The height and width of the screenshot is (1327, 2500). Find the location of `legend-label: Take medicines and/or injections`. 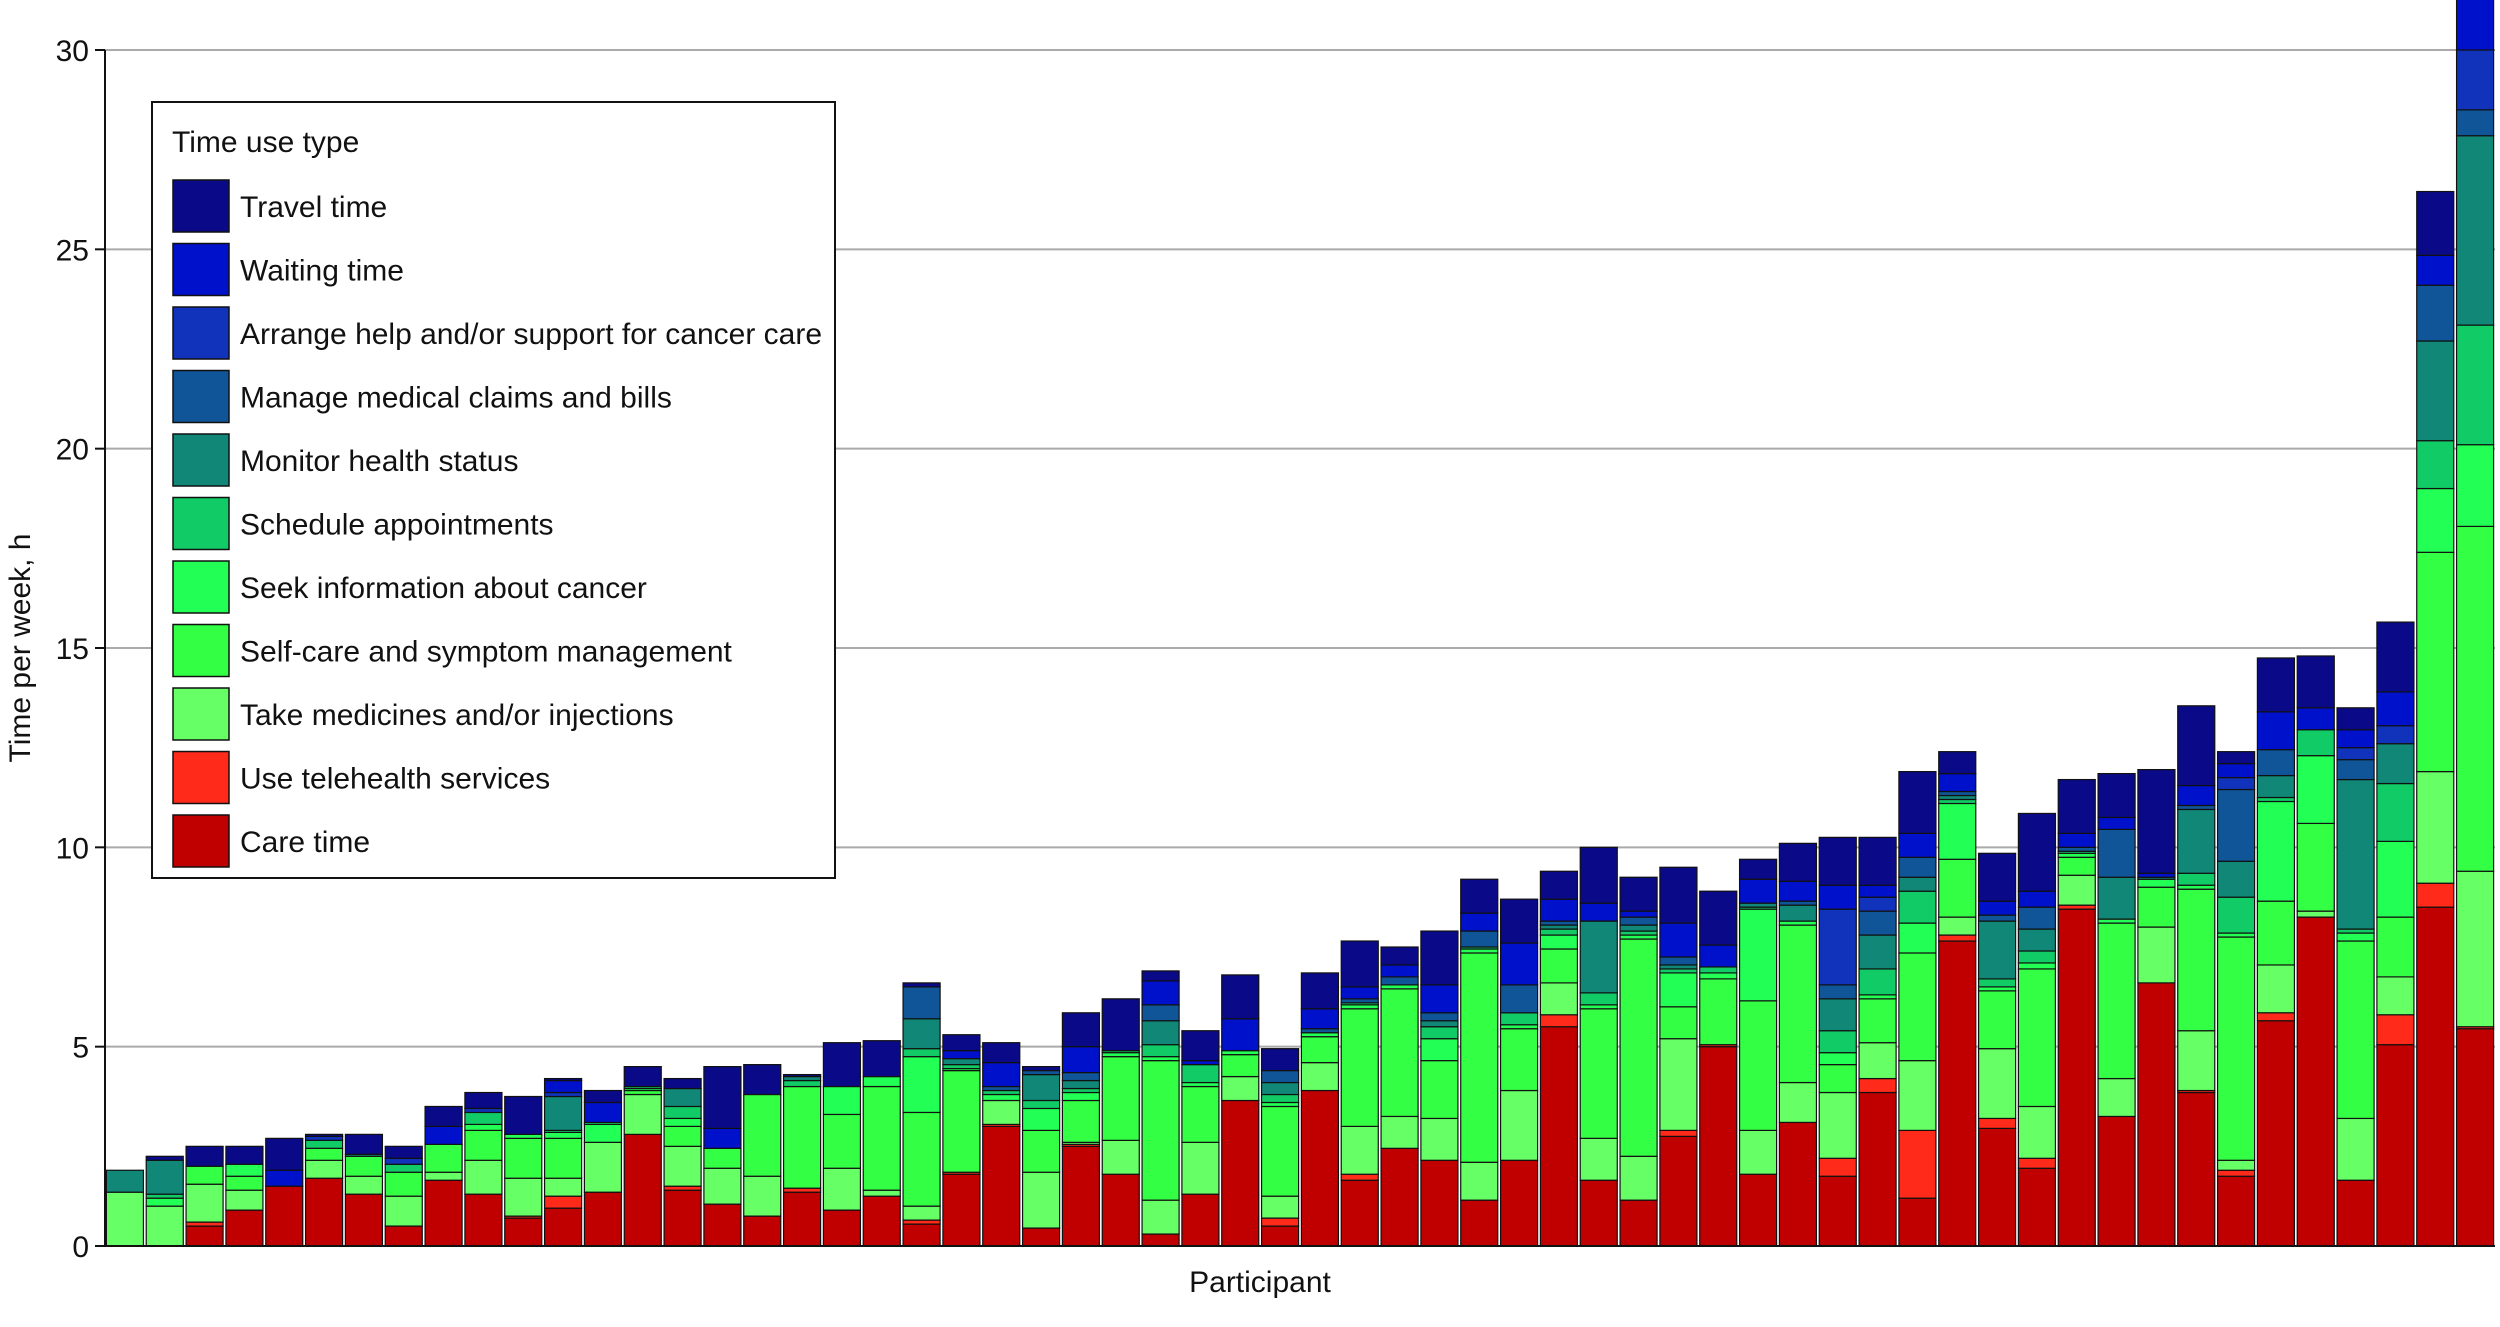

legend-label: Take medicines and/or injections is located at coordinates (457, 715).